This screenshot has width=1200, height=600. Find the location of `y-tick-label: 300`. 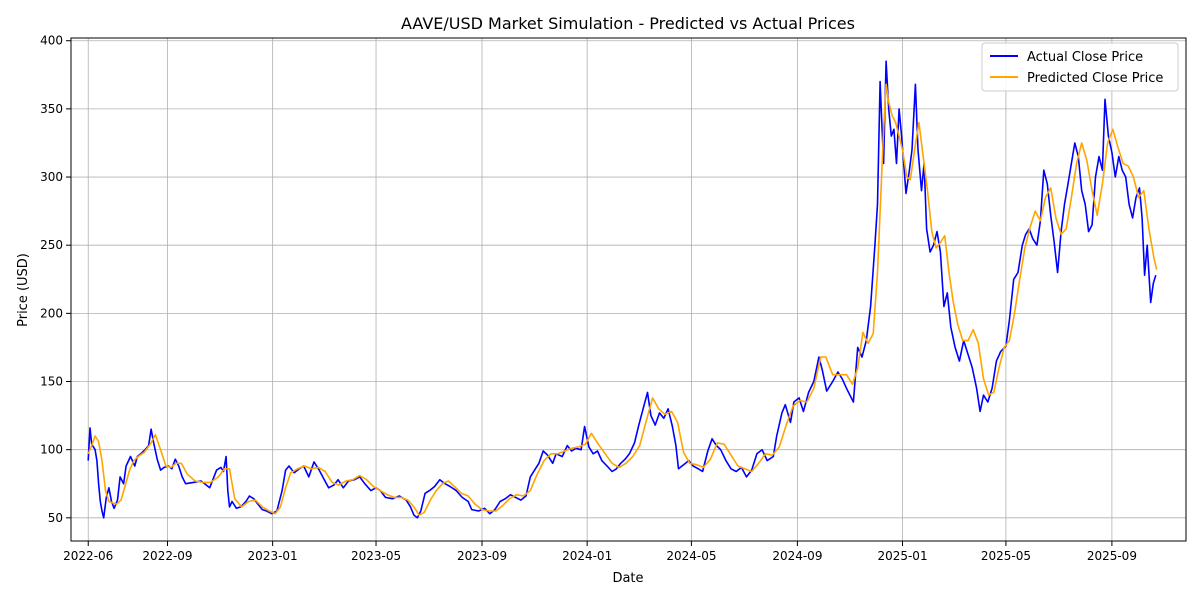

y-tick-label: 300 is located at coordinates (51, 177).